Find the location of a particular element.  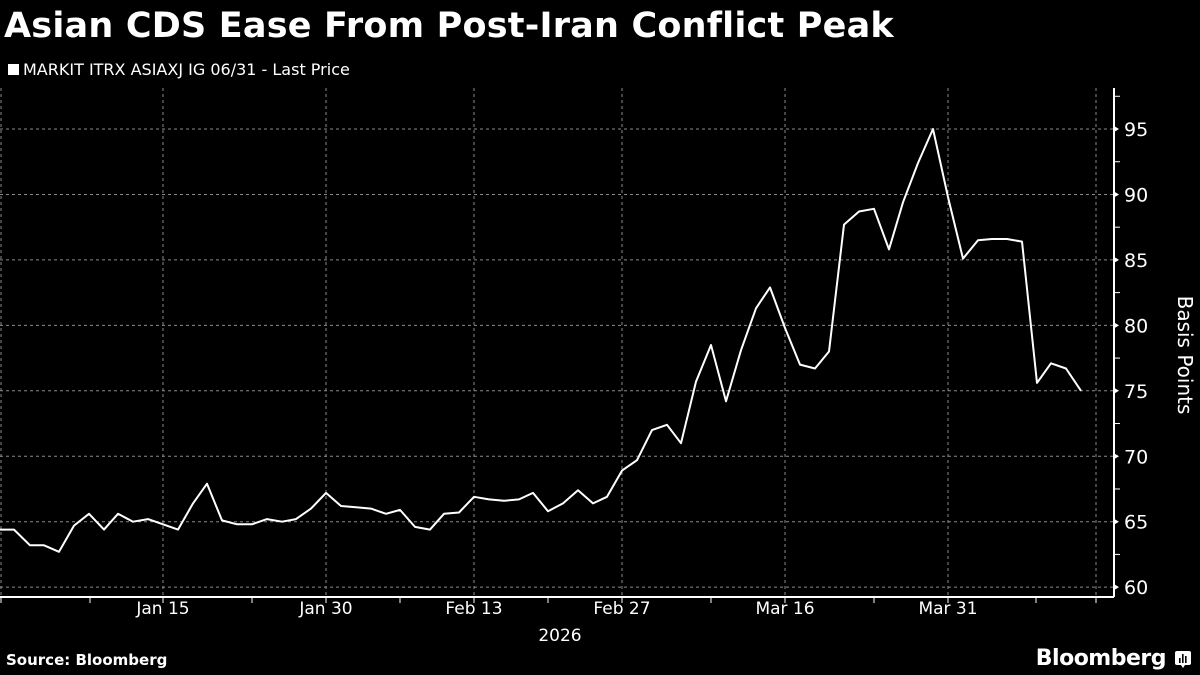

legend-label: MARKIT ITRX ASIAXJ IG 06/31 - Last Price is located at coordinates (186, 69).